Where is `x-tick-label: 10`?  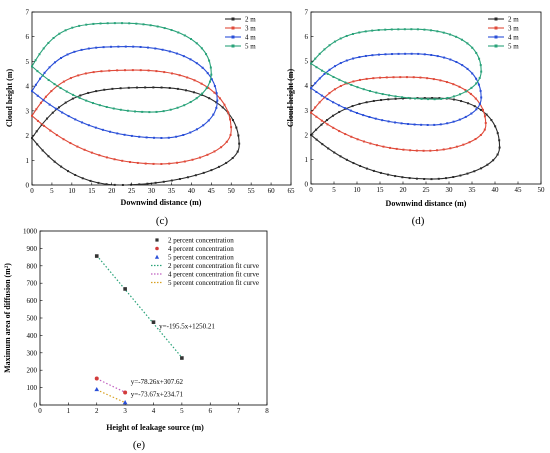
x-tick-label: 10 is located at coordinates (72, 191).